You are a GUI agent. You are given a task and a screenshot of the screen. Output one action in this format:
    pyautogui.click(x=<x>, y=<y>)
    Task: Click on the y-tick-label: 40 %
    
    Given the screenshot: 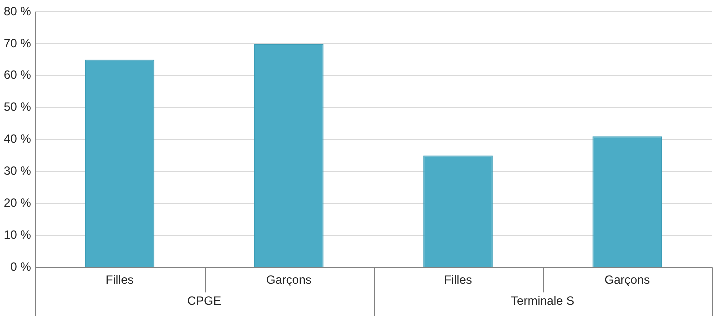 What is the action you would take?
    pyautogui.click(x=18, y=139)
    